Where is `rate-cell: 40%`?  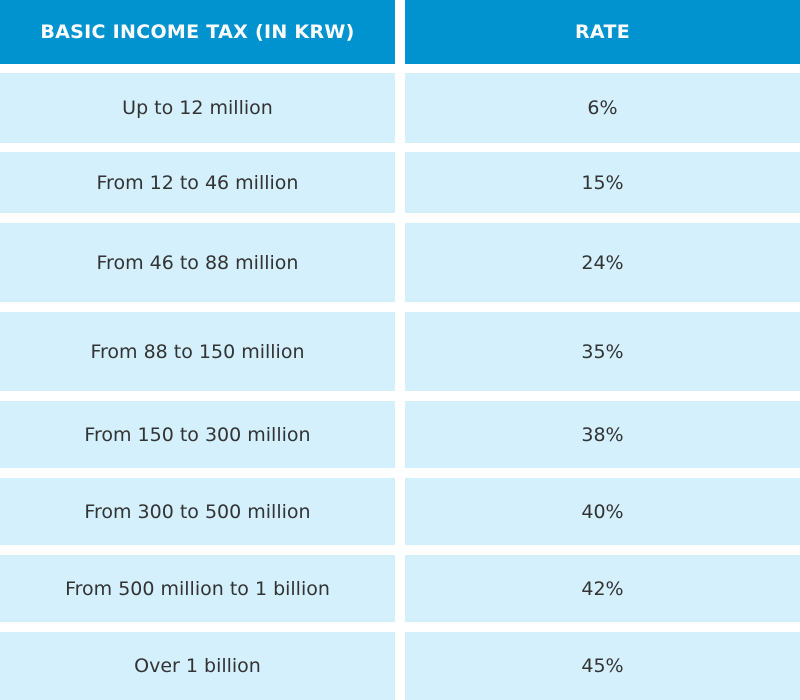
rate-cell: 40% is located at coordinates (602, 511).